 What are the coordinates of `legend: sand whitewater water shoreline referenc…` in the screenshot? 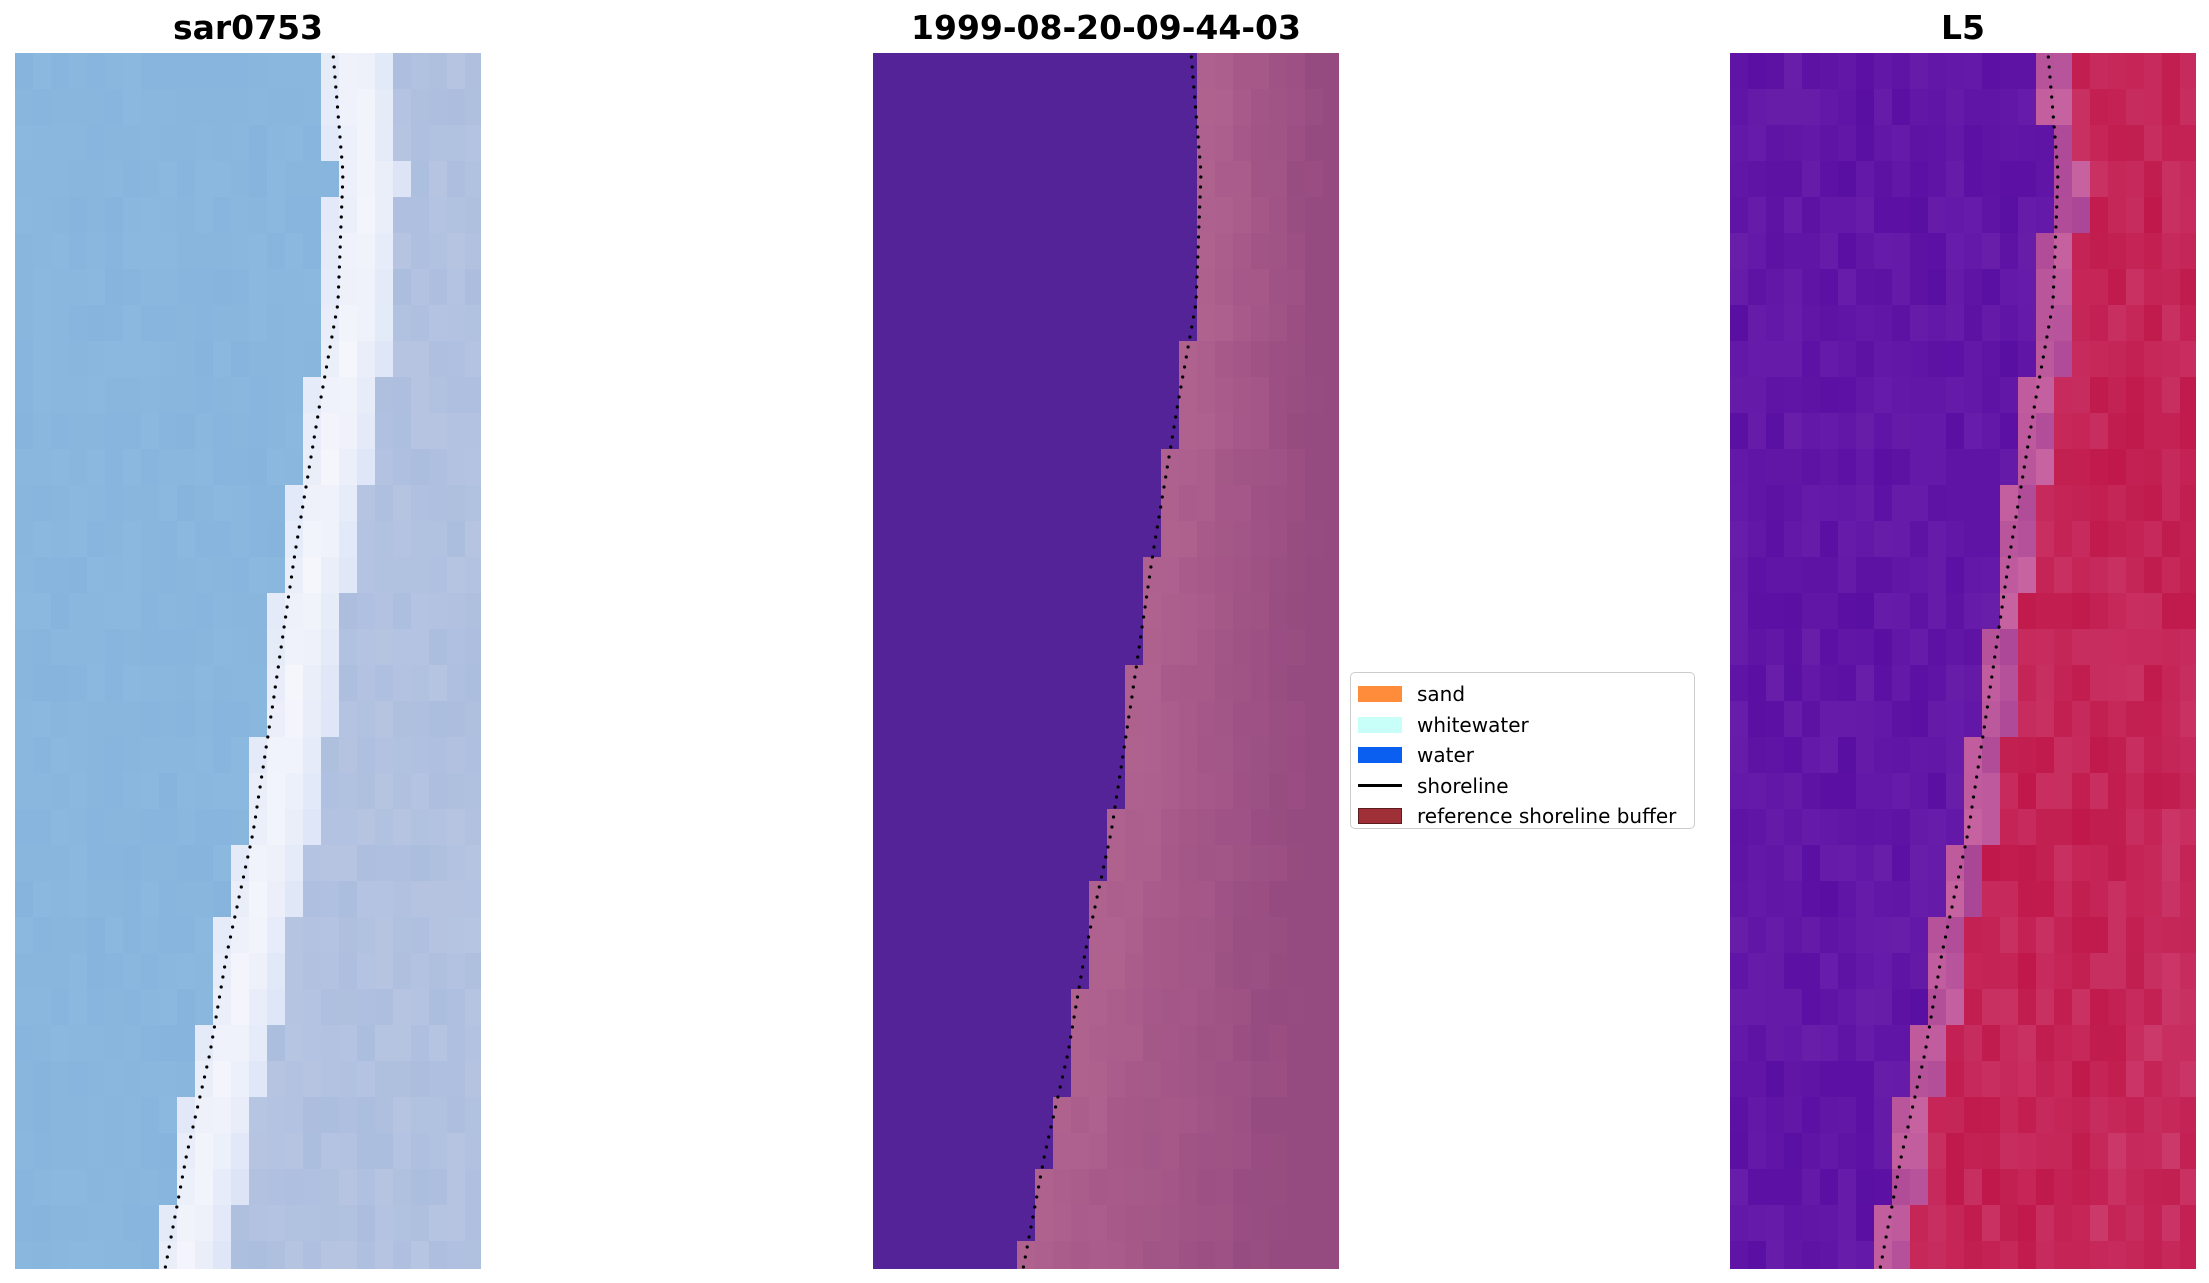 It's located at (1522, 750).